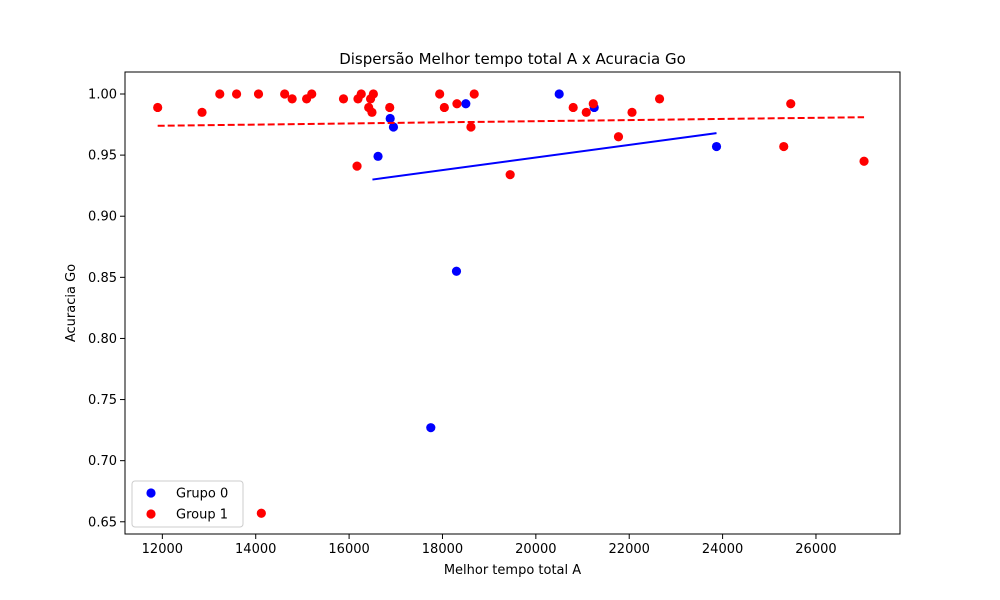 The image size is (1000, 600). Describe the element at coordinates (512, 570) in the screenshot. I see `x-axis-label: Melhor tempo total A` at that location.